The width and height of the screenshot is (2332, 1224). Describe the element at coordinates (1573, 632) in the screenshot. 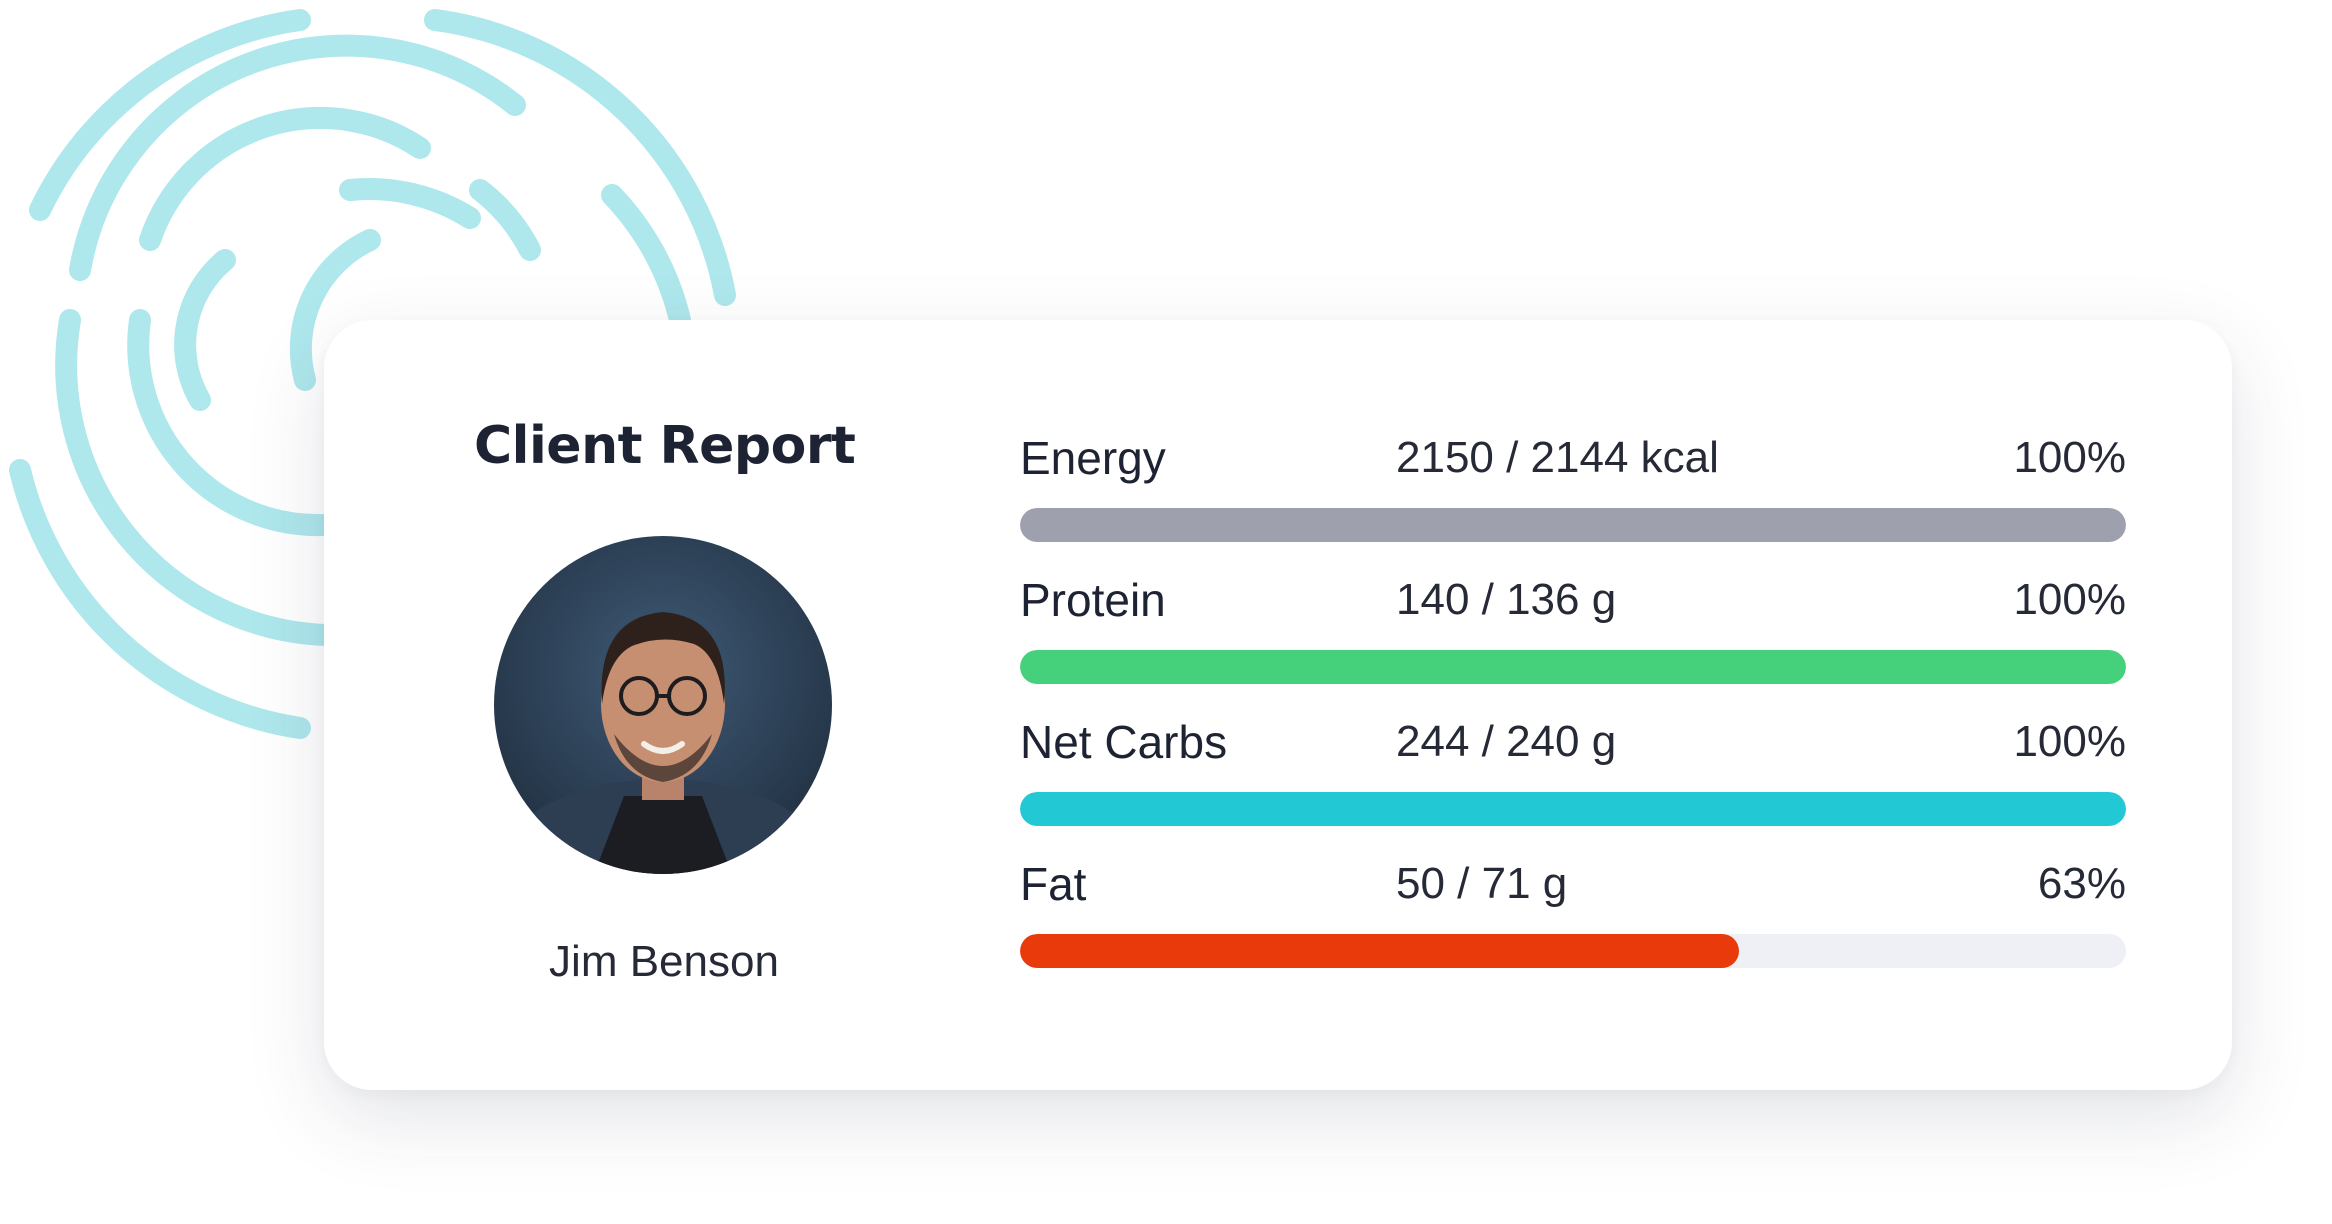

I see `metric-protein: Protein 140 / 136 g 100%` at that location.